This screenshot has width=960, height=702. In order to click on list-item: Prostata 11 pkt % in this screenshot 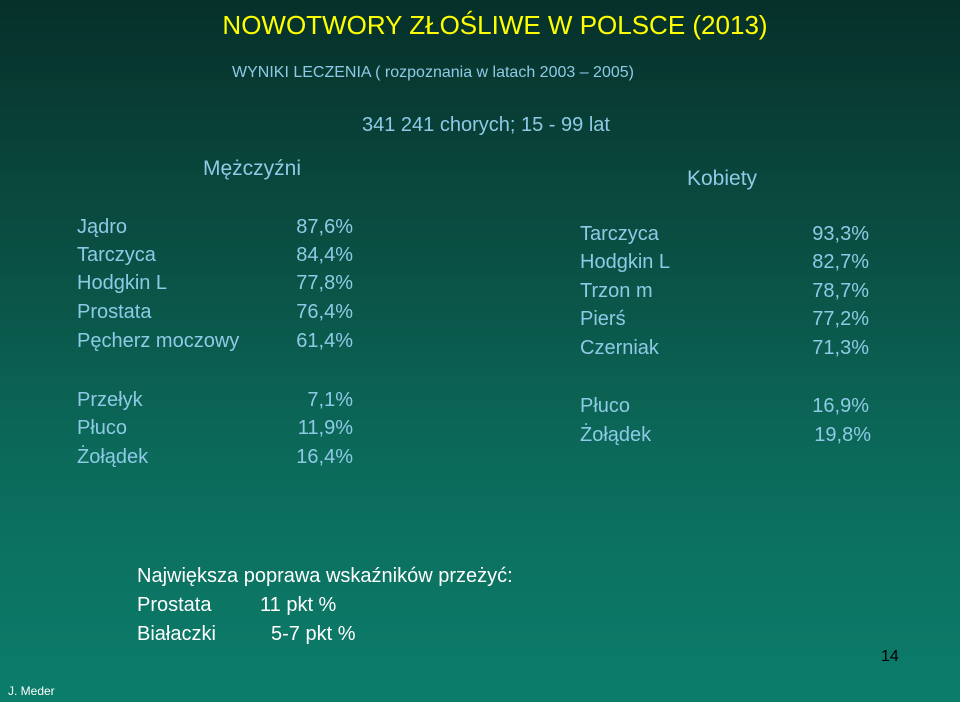, I will do `click(257, 607)`.